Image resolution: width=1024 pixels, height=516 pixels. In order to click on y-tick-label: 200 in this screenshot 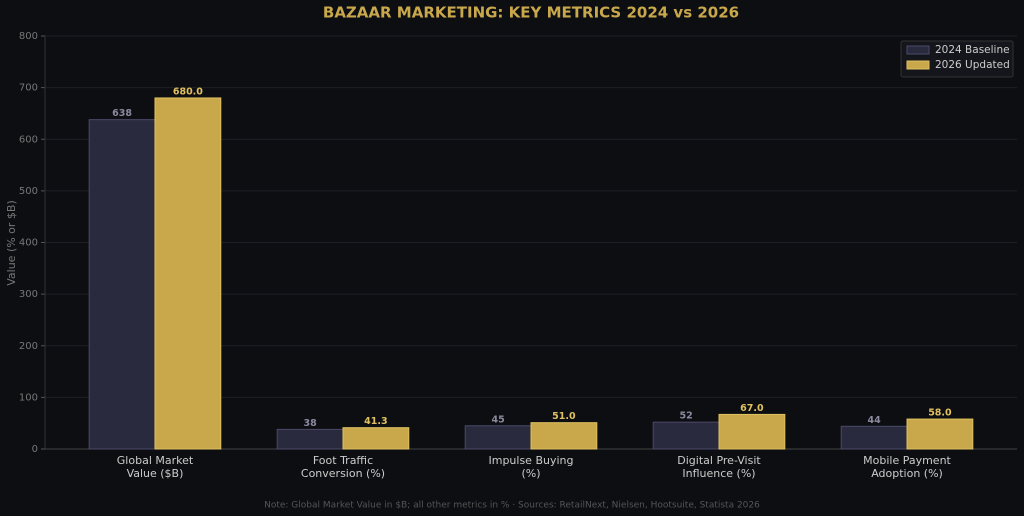, I will do `click(28, 346)`.